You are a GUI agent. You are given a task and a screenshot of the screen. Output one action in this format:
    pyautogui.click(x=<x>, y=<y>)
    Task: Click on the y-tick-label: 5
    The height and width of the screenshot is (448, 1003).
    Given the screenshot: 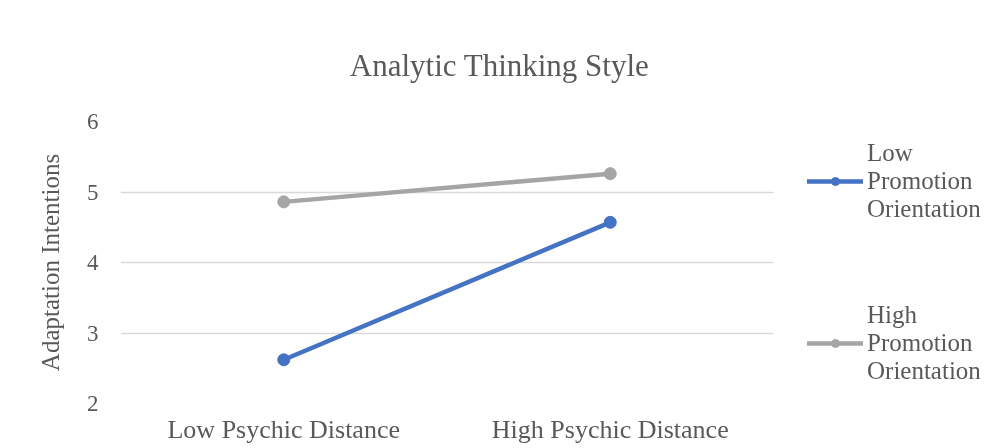 What is the action you would take?
    pyautogui.click(x=93, y=192)
    